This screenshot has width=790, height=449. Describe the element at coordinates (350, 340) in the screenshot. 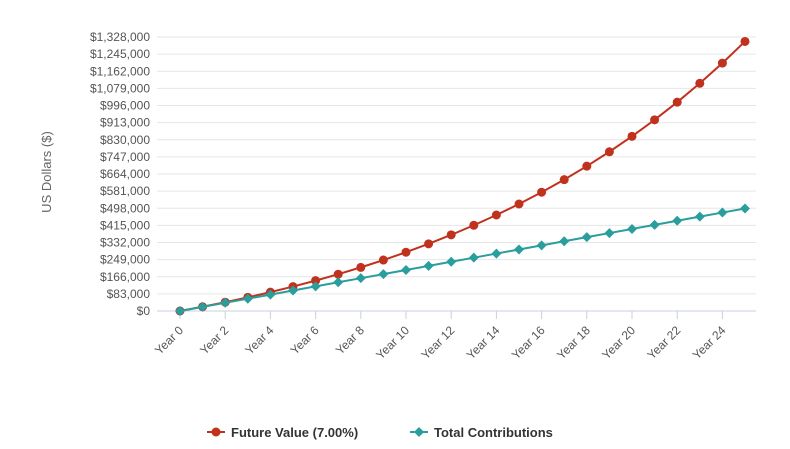

I see `x-tick-label: Year 8` at that location.